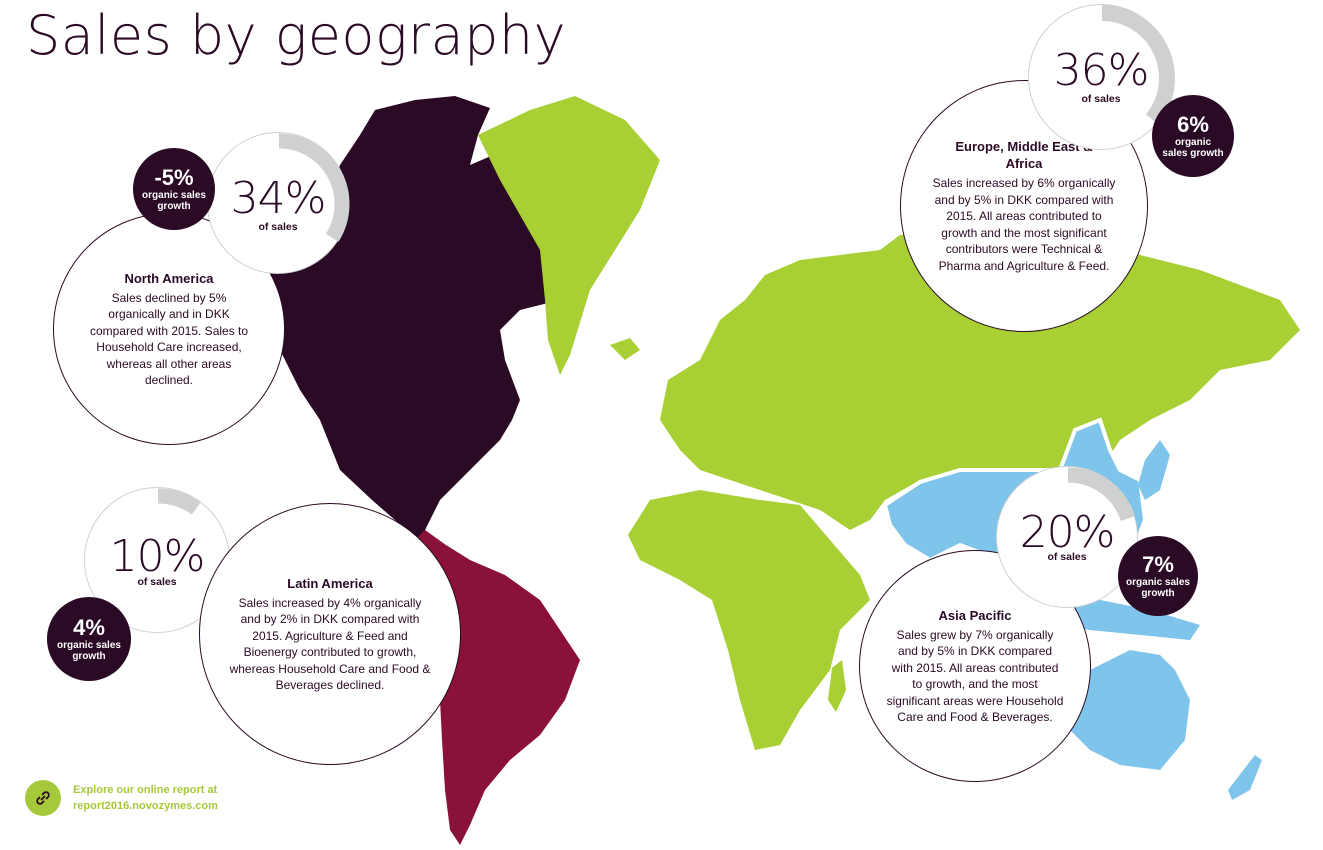 The width and height of the screenshot is (1323, 850). I want to click on emea-share-ring, so click(1138, 65).